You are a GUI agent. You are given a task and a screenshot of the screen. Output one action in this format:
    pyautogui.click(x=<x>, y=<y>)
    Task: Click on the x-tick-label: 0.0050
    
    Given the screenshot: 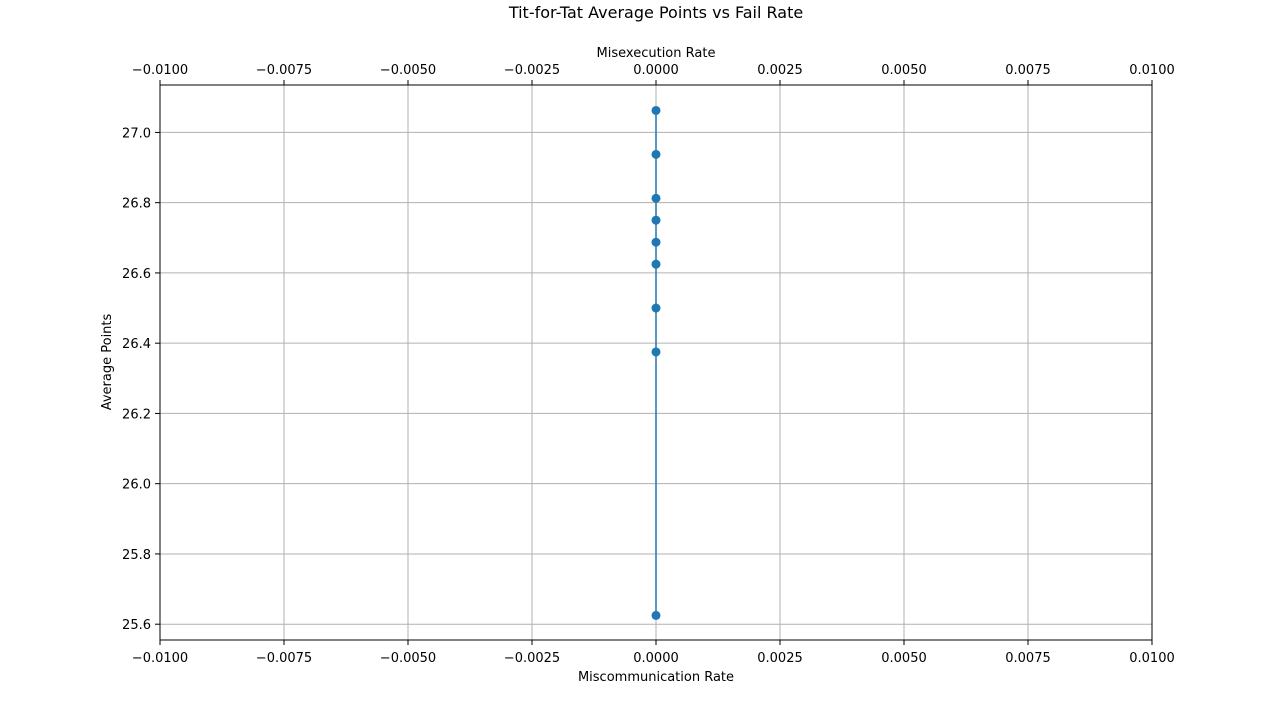 What is the action you would take?
    pyautogui.click(x=904, y=658)
    